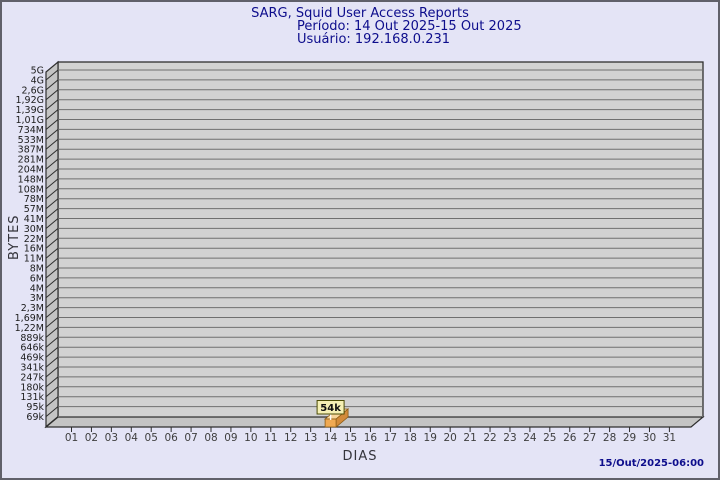 The height and width of the screenshot is (480, 720). I want to click on y-tick-label: 469k, so click(32, 358).